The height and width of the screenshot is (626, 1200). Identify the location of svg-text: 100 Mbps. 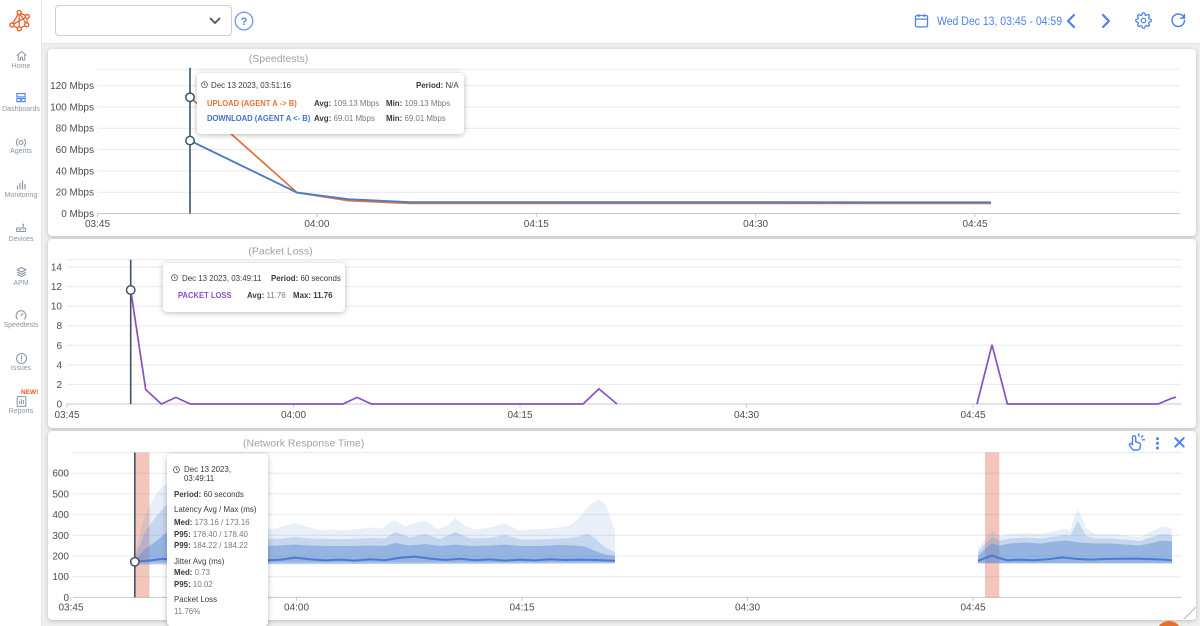
(72, 107).